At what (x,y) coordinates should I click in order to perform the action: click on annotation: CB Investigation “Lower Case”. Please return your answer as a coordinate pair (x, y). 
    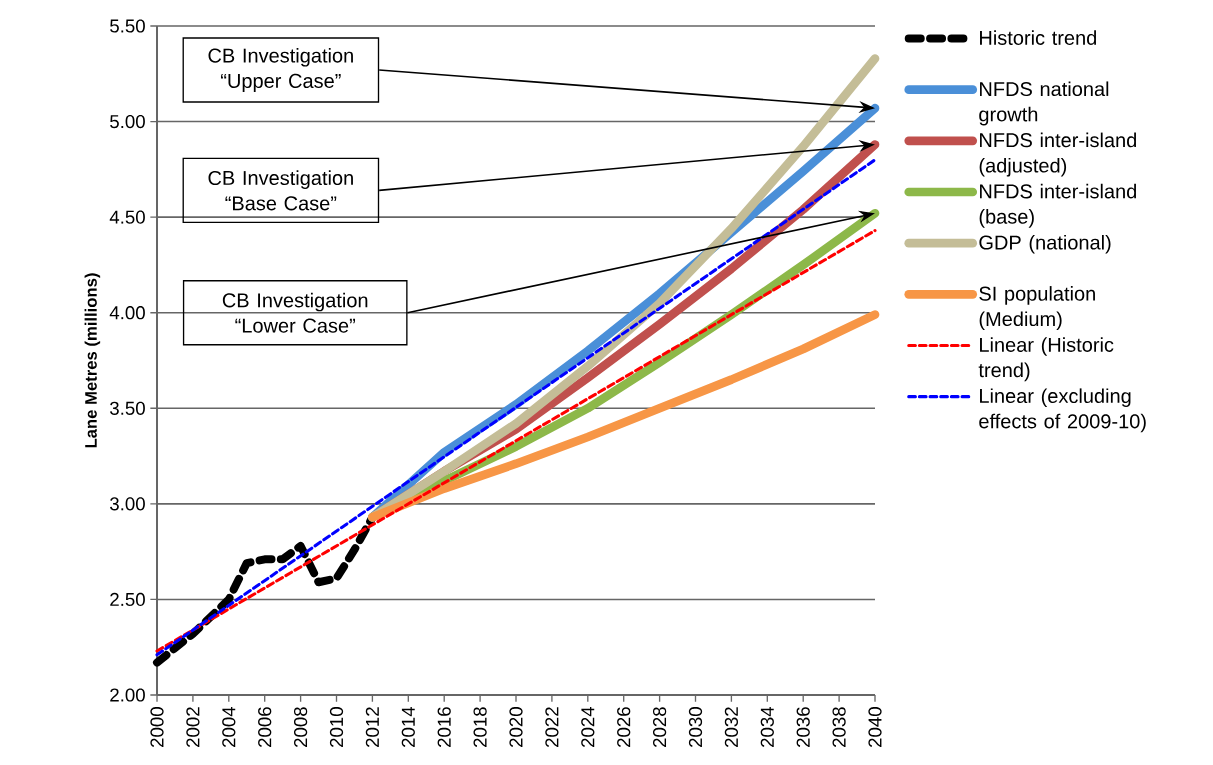
    Looking at the image, I should click on (295, 312).